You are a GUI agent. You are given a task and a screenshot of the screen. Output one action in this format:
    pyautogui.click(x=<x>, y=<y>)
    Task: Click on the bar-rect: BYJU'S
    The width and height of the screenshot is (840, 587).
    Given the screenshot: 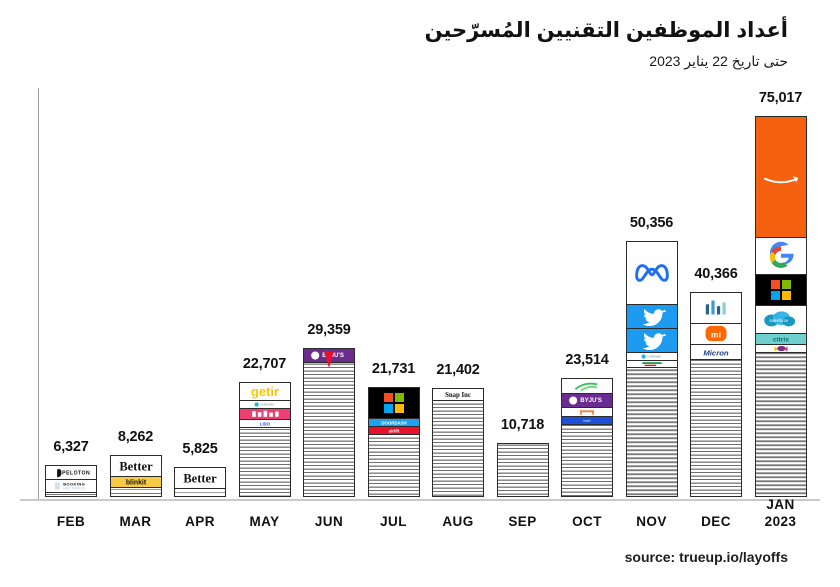 What is the action you would take?
    pyautogui.click(x=329, y=422)
    